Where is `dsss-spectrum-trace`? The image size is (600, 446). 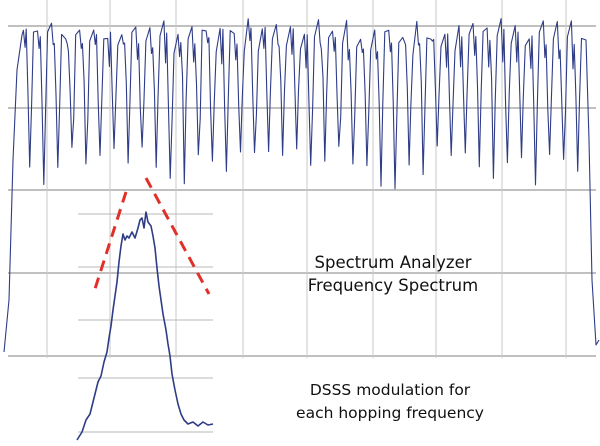 dsss-spectrum-trace is located at coordinates (145, 326).